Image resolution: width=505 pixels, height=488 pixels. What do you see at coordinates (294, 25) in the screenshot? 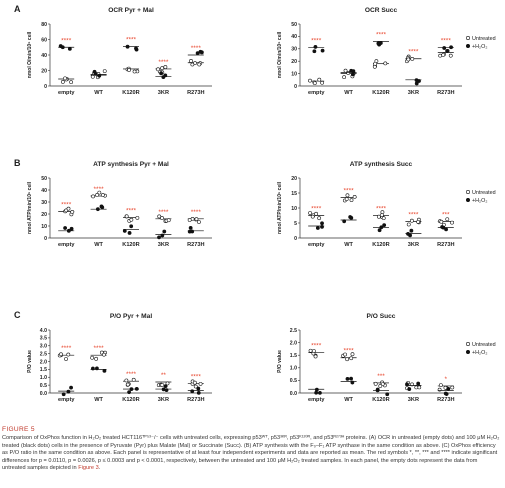
I see `y-tick-label: 50` at bounding box center [294, 25].